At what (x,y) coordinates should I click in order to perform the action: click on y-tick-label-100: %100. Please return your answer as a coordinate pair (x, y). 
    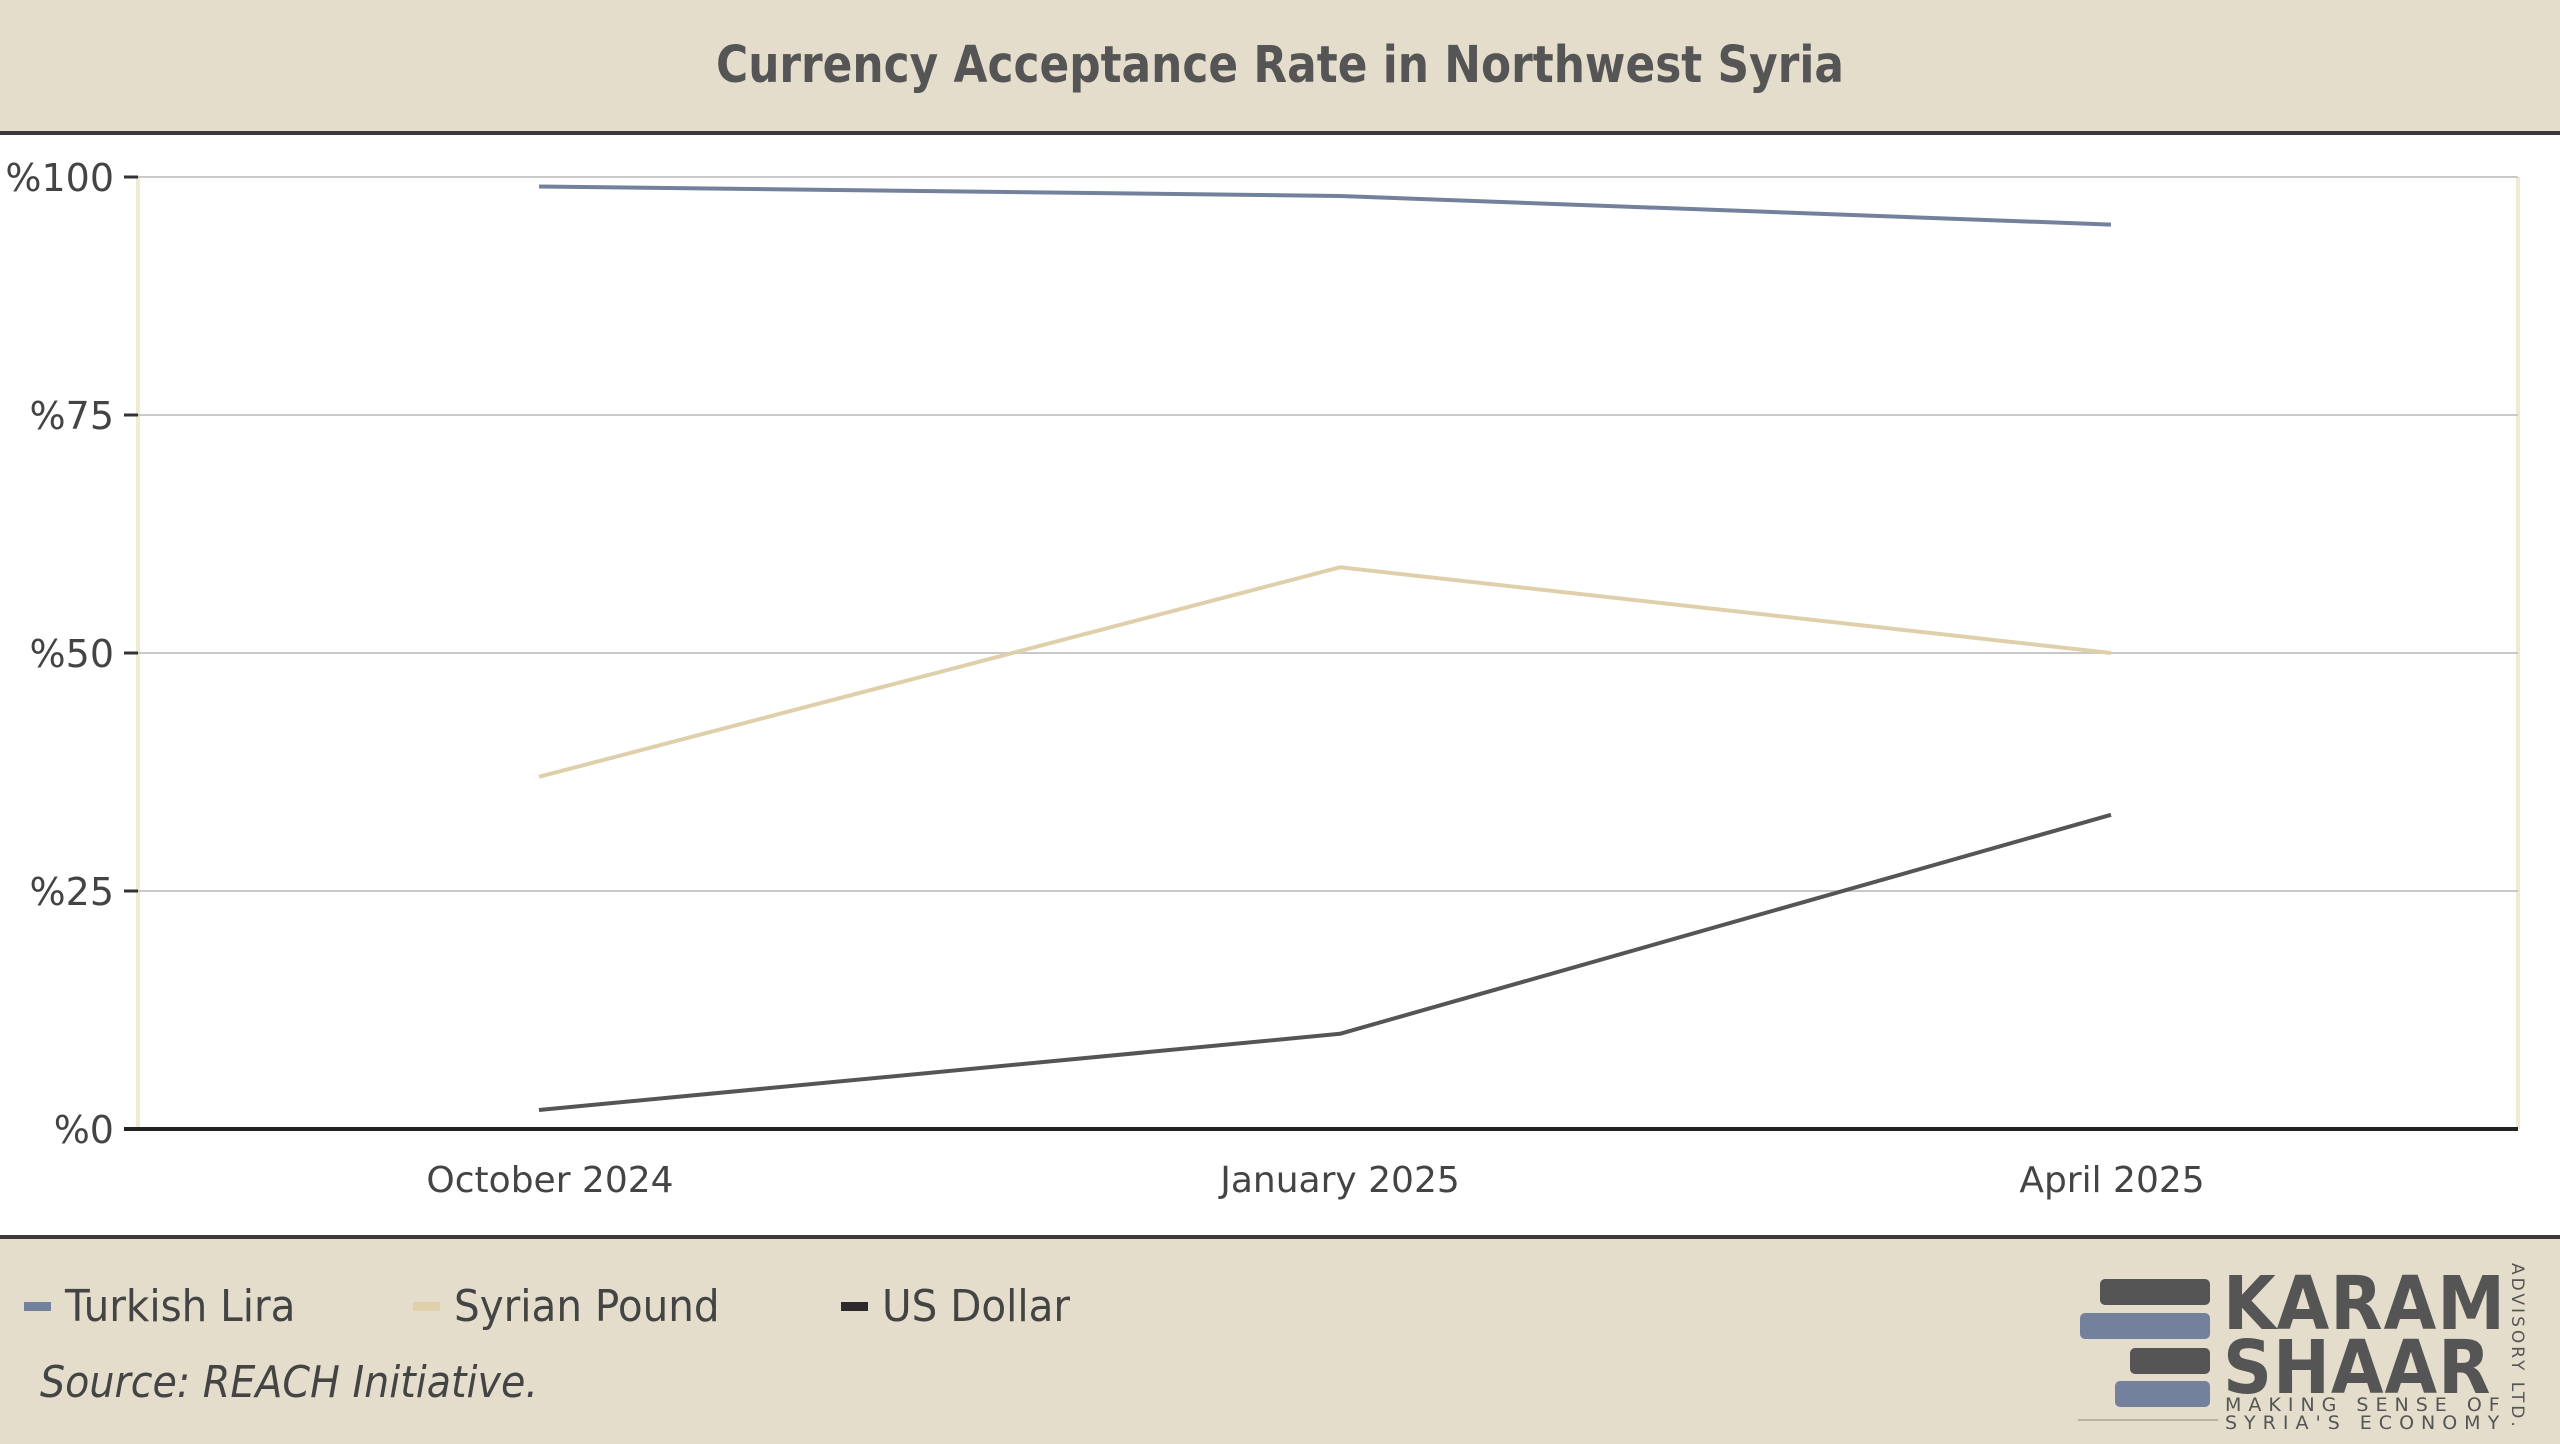
    Looking at the image, I should click on (59, 178).